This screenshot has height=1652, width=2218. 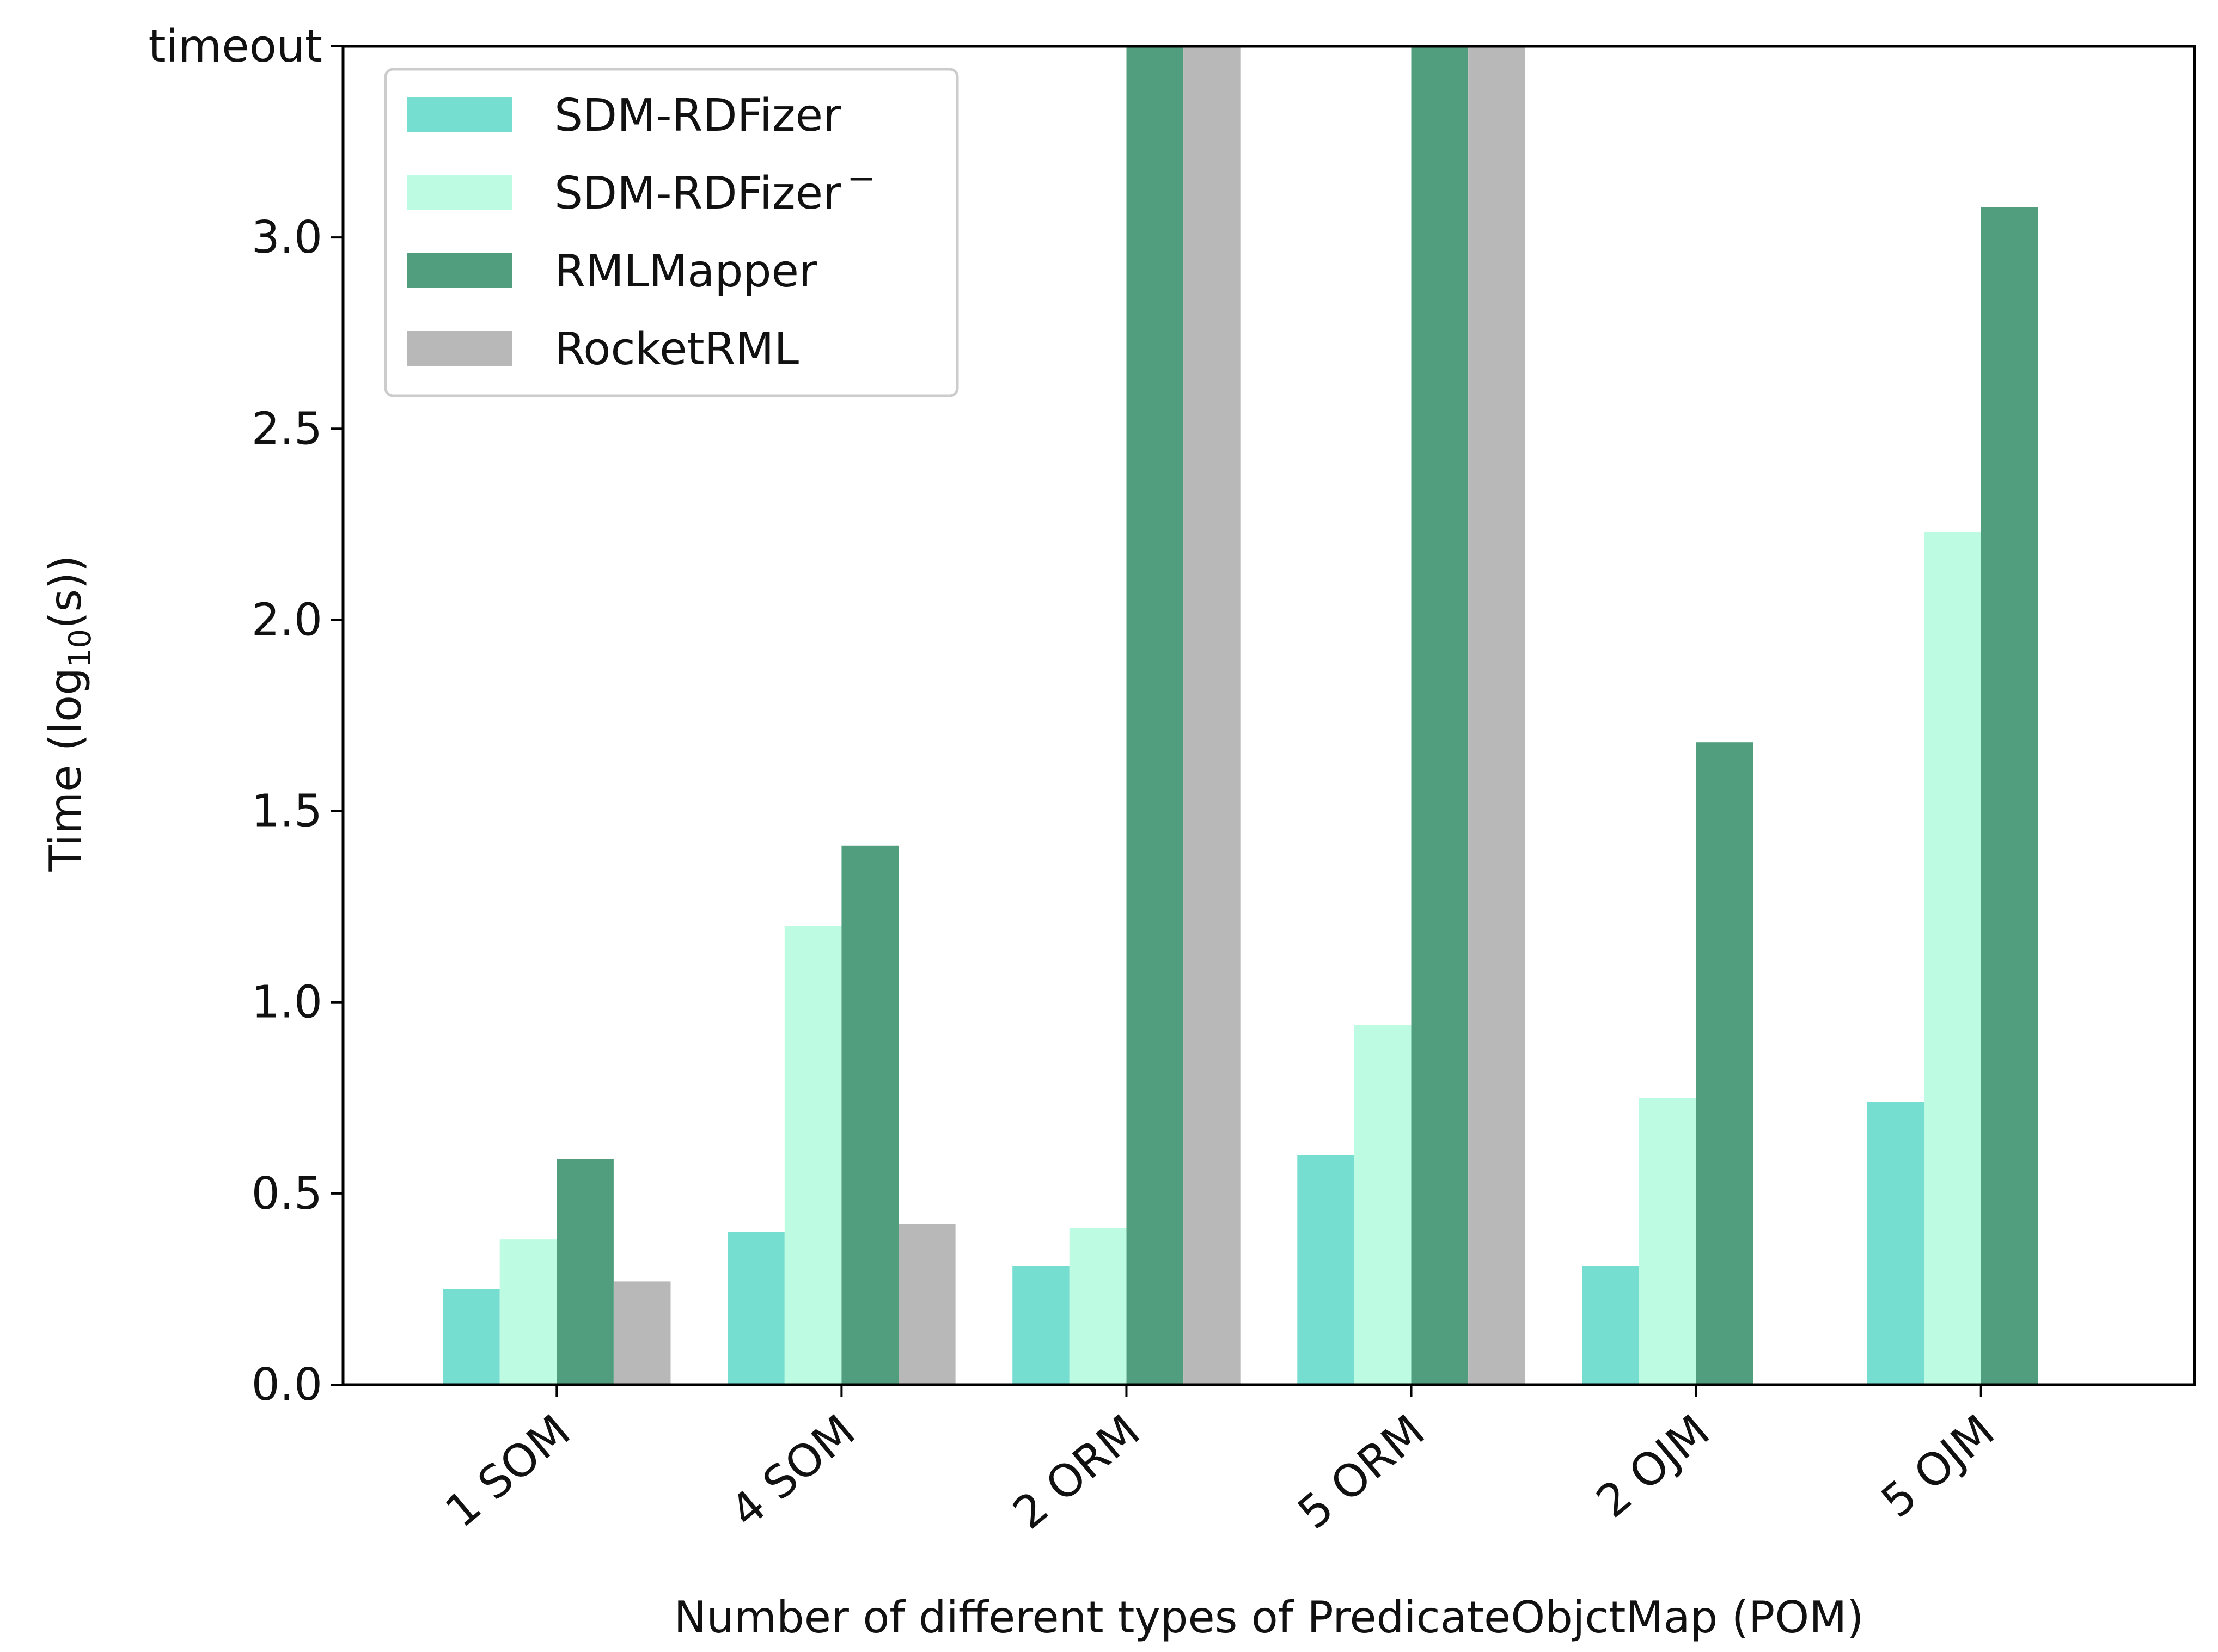 I want to click on legend-swatch-rmlmapper, so click(x=460, y=270).